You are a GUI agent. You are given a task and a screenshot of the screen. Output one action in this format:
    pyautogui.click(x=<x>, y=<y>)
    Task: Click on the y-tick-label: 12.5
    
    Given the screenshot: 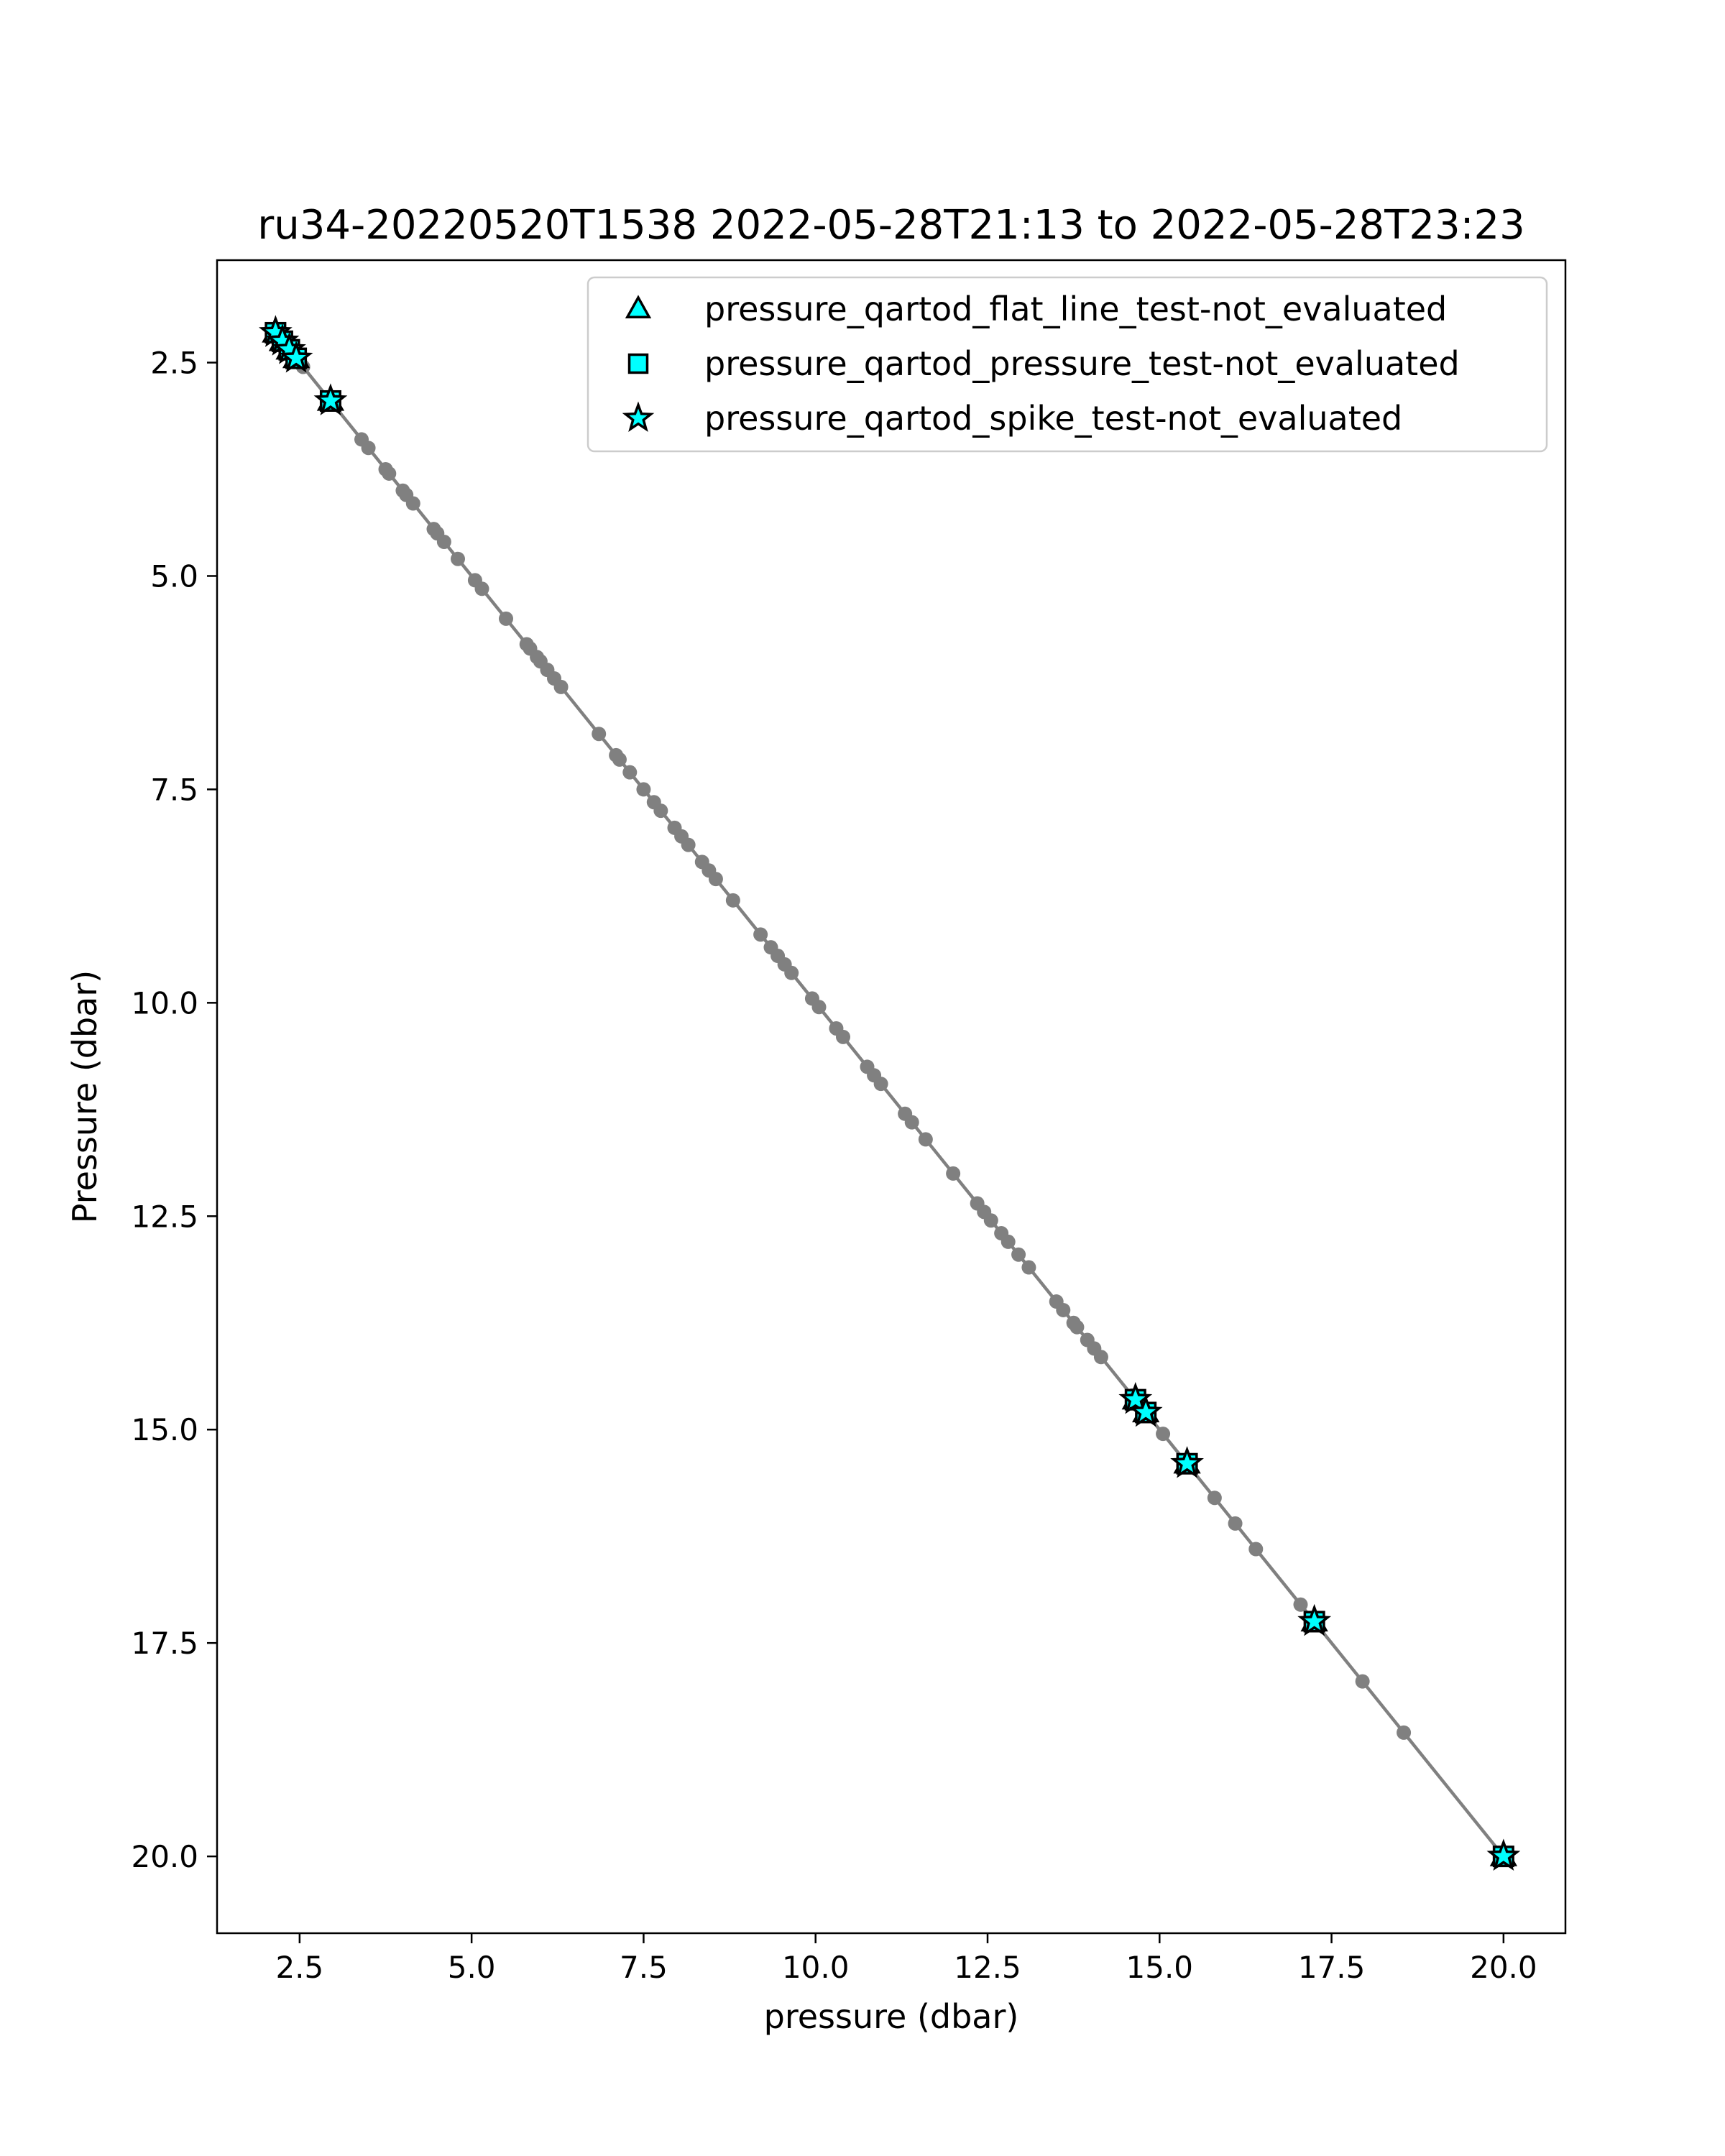 What is the action you would take?
    pyautogui.click(x=164, y=1216)
    